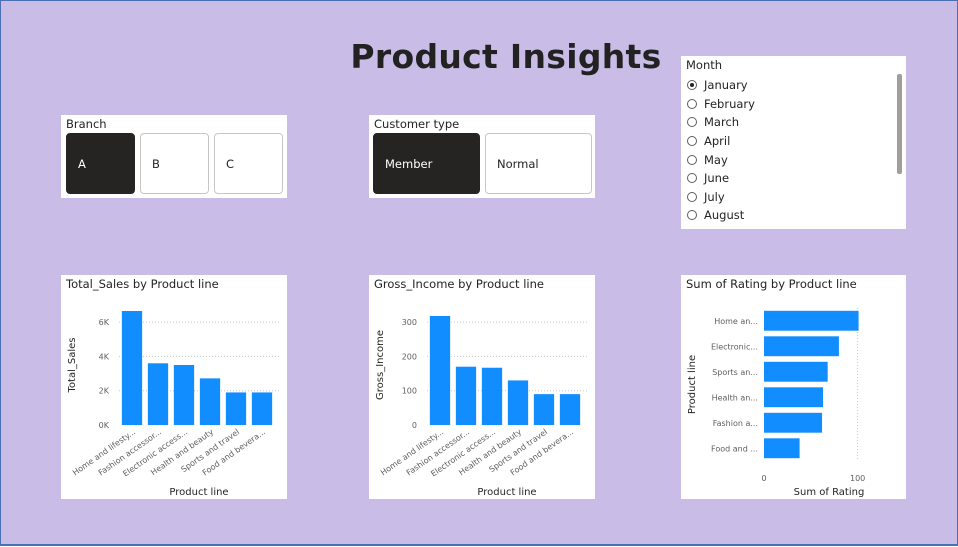 This screenshot has width=958, height=547. Describe the element at coordinates (104, 356) in the screenshot. I see `y-tick-label: 4K` at that location.